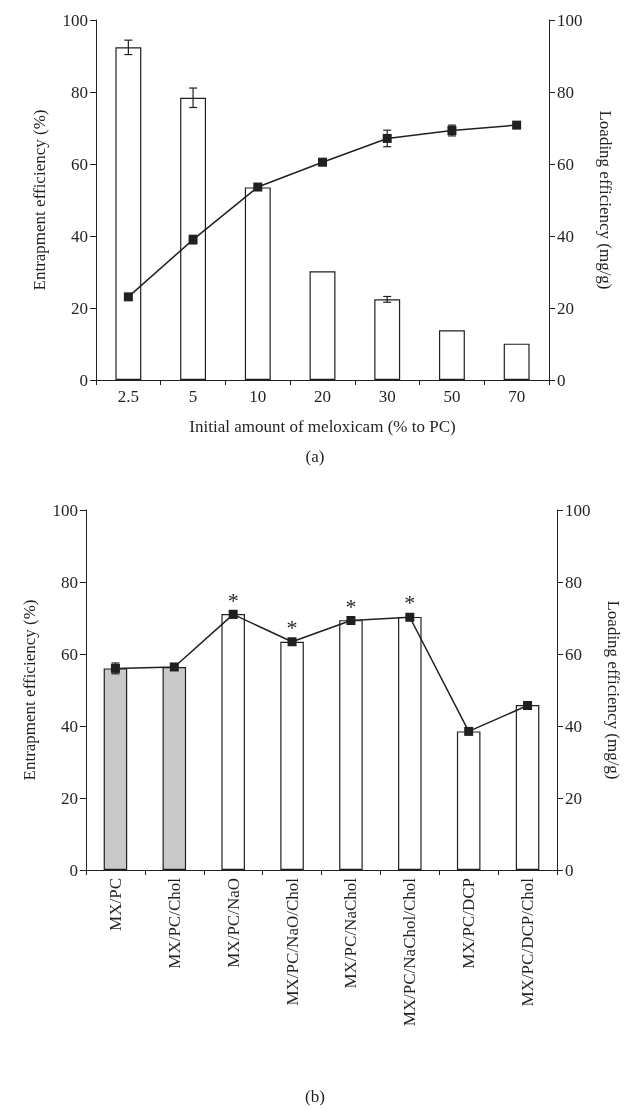 Image resolution: width=630 pixels, height=1110 pixels. I want to click on x-tick-label: MX/PC/Chol, so click(174, 923).